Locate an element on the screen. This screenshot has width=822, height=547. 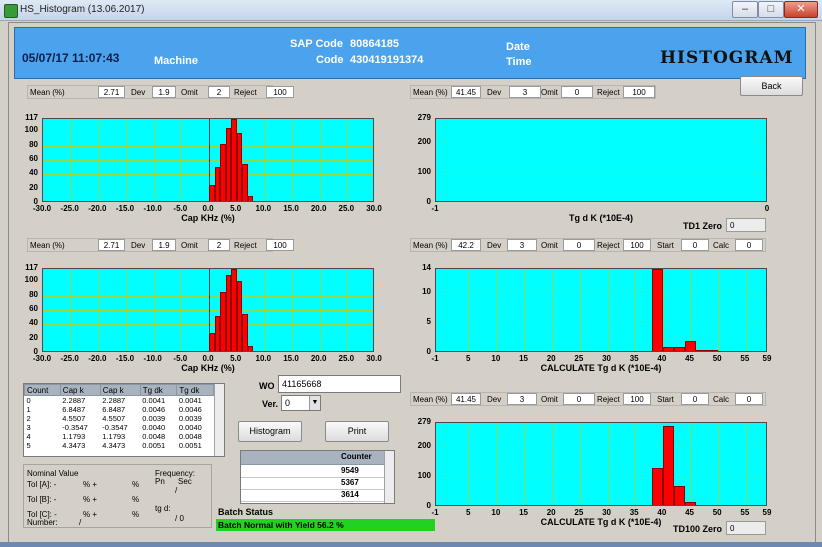
x-tick-label: 30.0 is located at coordinates (374, 358).